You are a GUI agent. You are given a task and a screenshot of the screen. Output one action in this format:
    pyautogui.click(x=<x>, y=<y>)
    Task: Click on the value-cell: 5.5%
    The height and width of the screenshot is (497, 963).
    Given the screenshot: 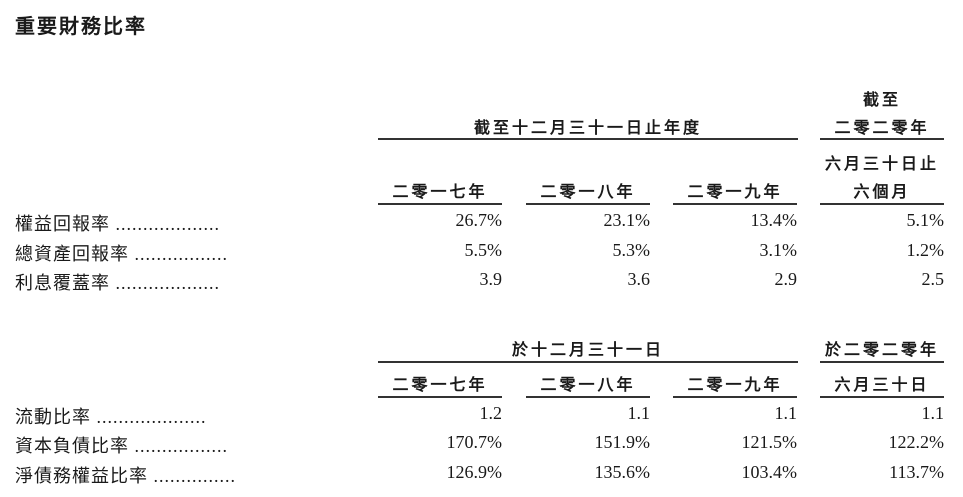 What is the action you would take?
    pyautogui.click(x=483, y=250)
    